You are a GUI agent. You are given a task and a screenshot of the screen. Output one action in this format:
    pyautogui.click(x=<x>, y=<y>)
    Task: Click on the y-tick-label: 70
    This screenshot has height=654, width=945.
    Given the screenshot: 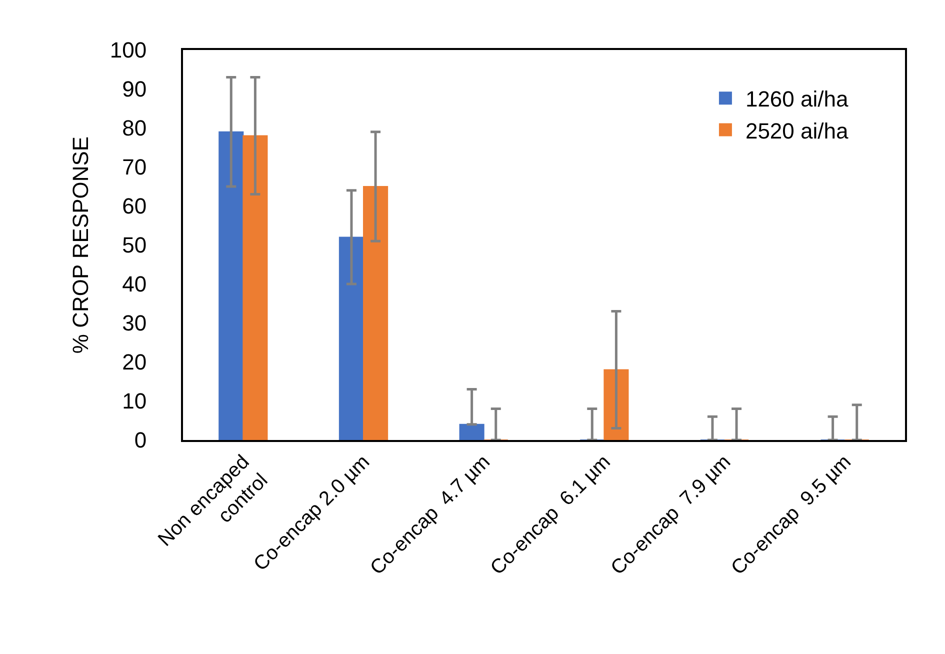 What is the action you would take?
    pyautogui.click(x=134, y=167)
    